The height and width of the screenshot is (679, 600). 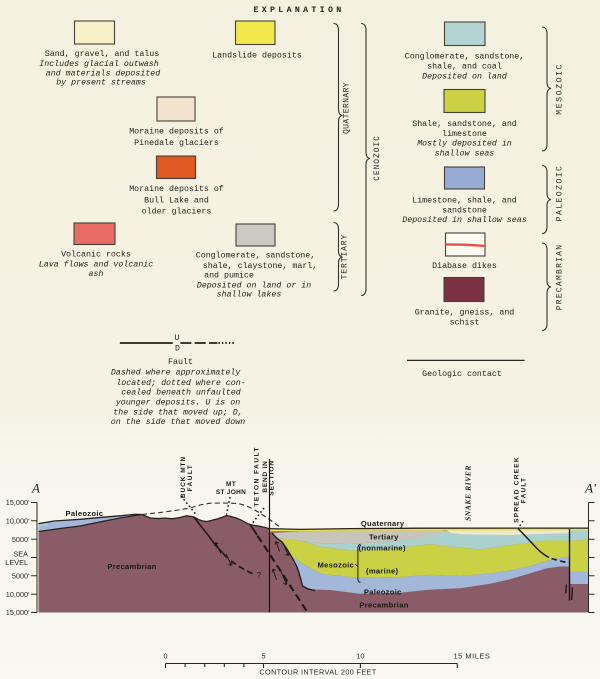 I want to click on svg-text: D, so click(x=177, y=349).